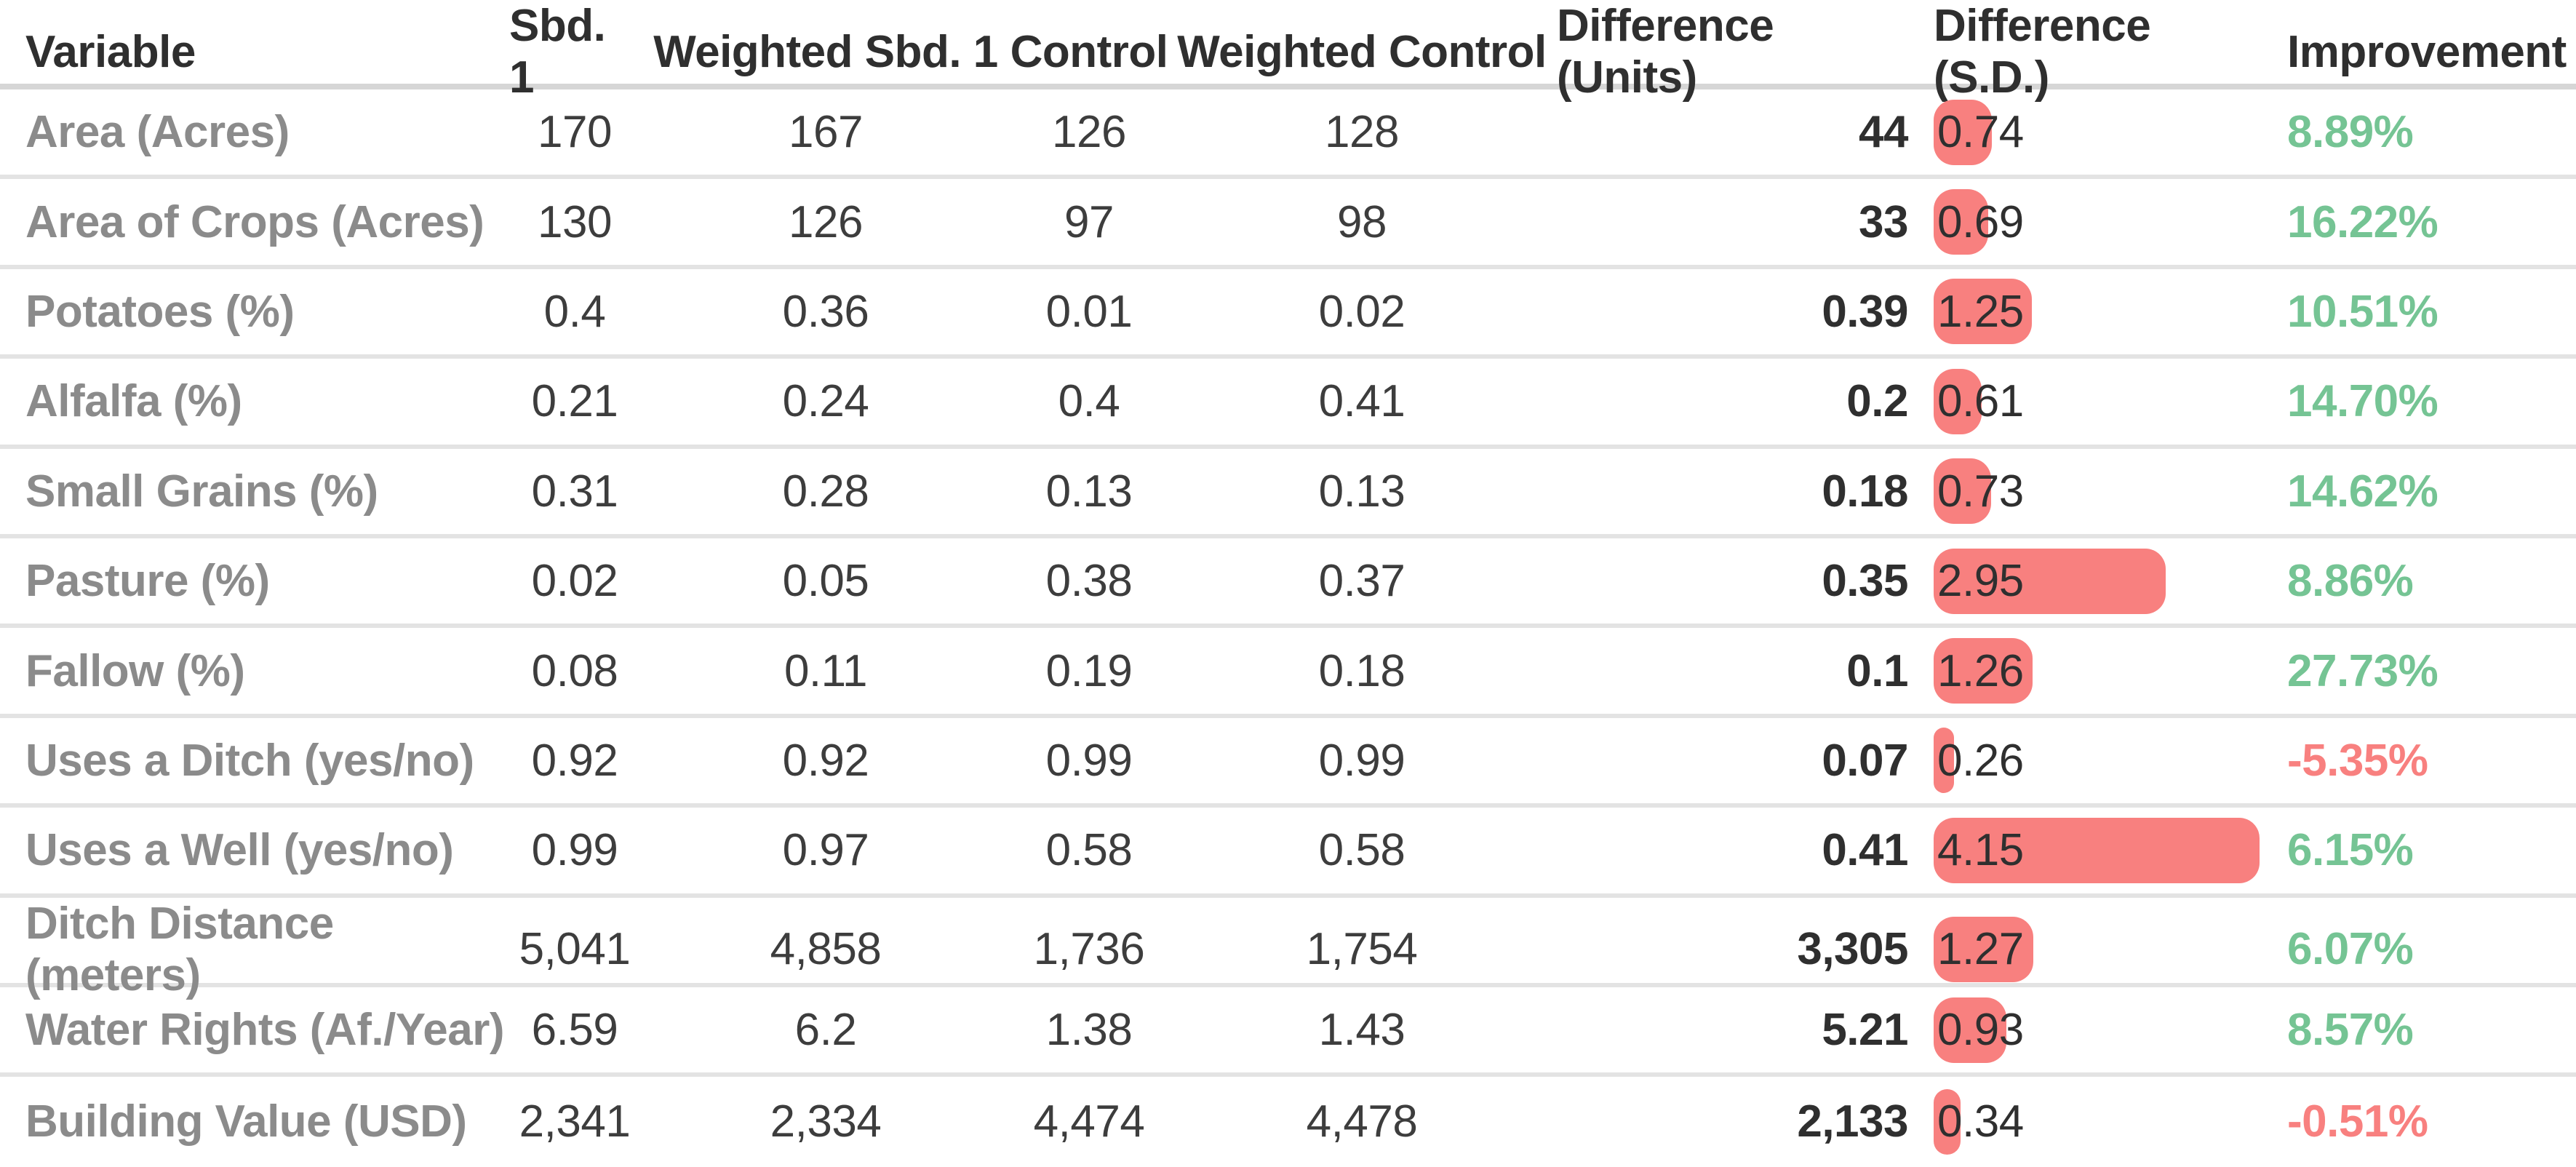  I want to click on cell-weighted-sbd1: 0.92, so click(825, 760).